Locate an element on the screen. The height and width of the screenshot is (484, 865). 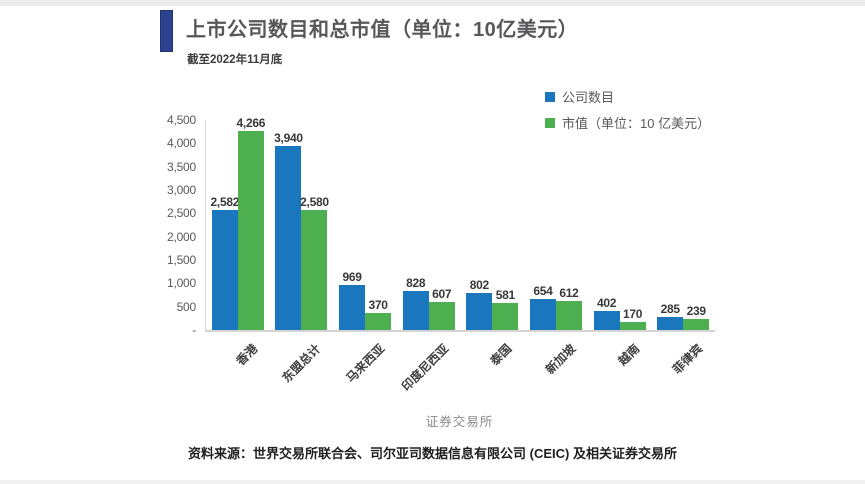
y-tick-label: 4,000 is located at coordinates (181, 143).